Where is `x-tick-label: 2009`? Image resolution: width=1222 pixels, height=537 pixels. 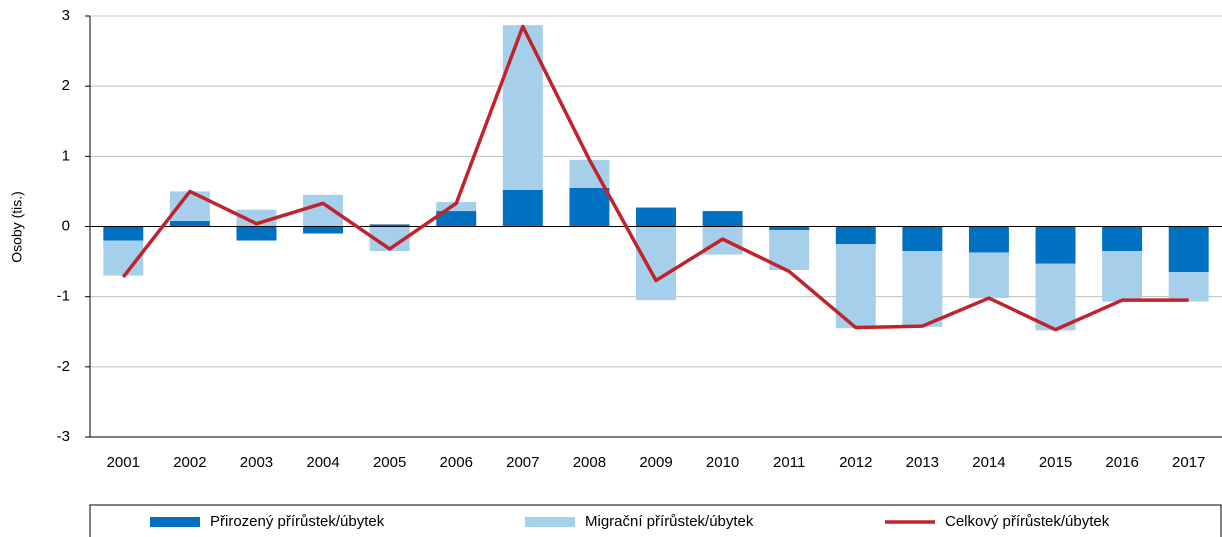
x-tick-label: 2009 is located at coordinates (655, 462).